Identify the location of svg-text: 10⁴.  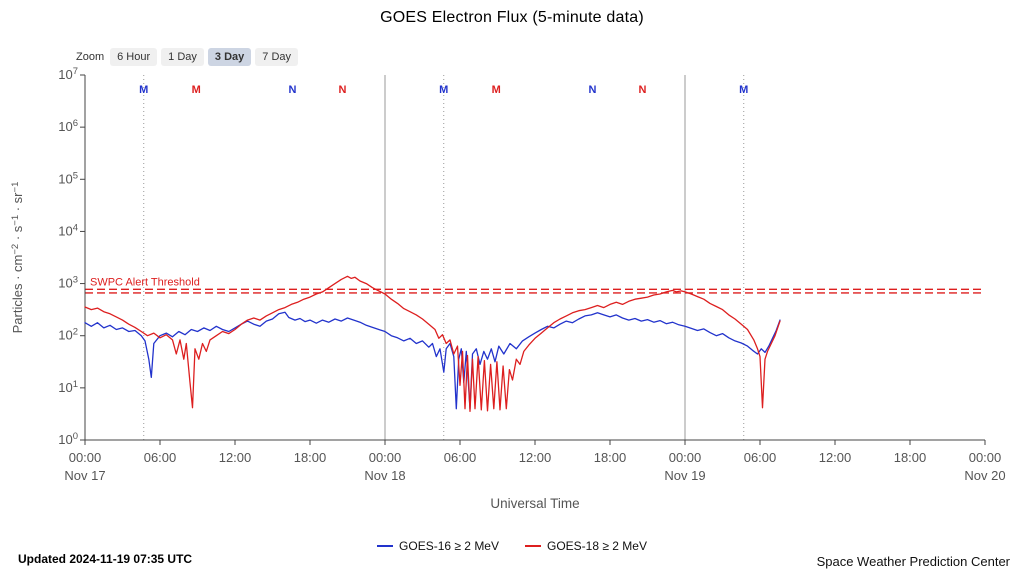
(68, 230).